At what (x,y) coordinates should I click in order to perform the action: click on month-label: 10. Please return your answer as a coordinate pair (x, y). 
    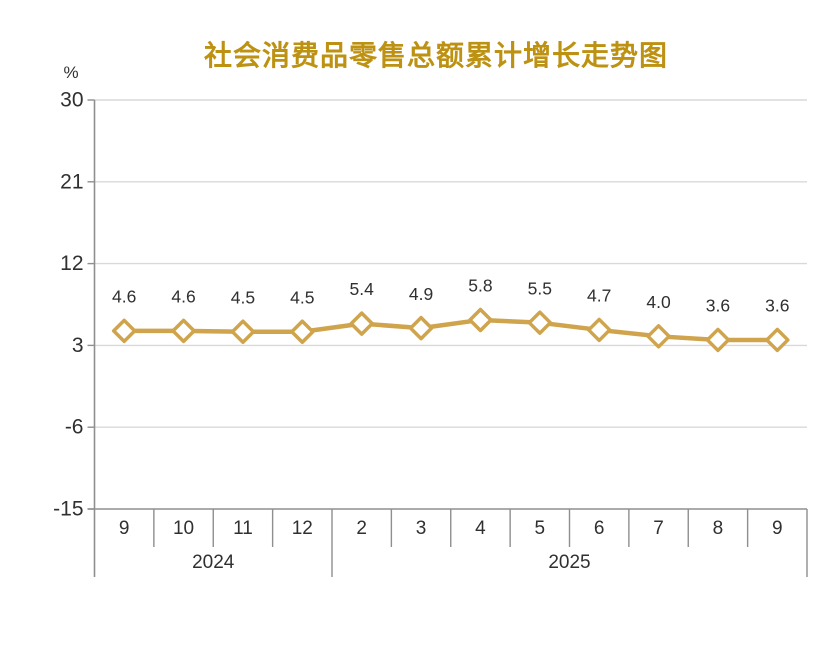
    Looking at the image, I should click on (183, 528).